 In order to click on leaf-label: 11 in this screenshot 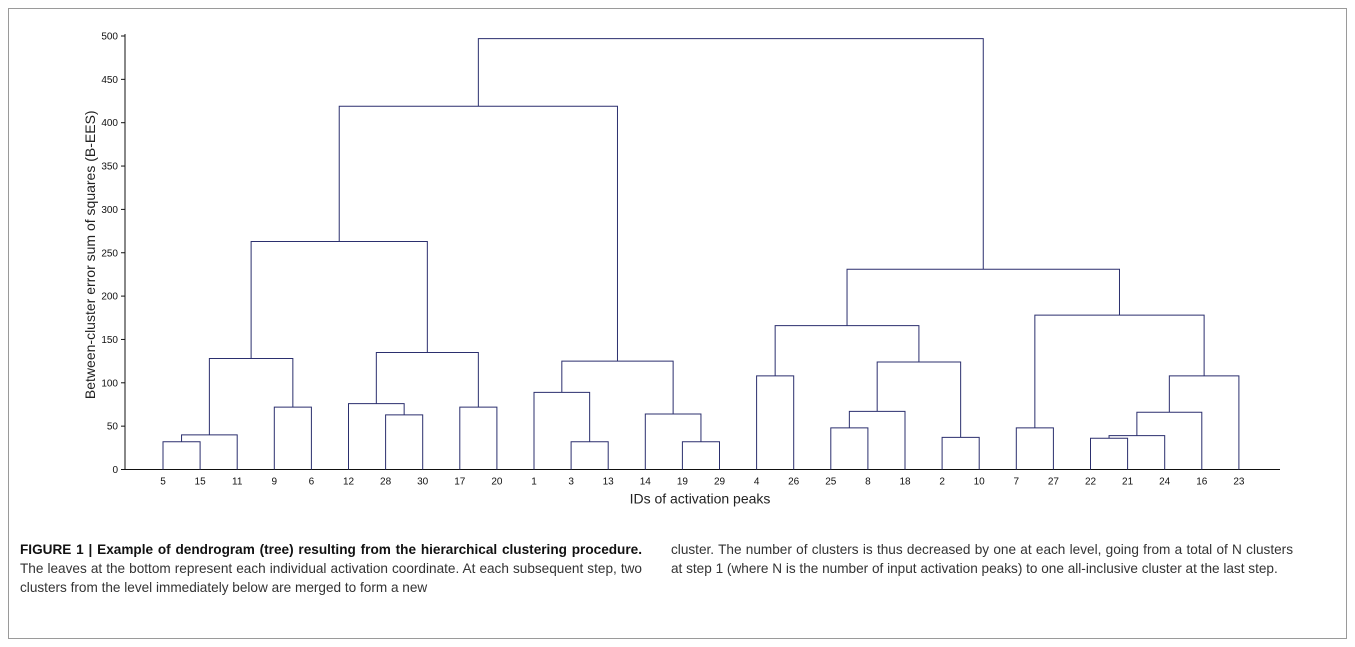, I will do `click(237, 482)`.